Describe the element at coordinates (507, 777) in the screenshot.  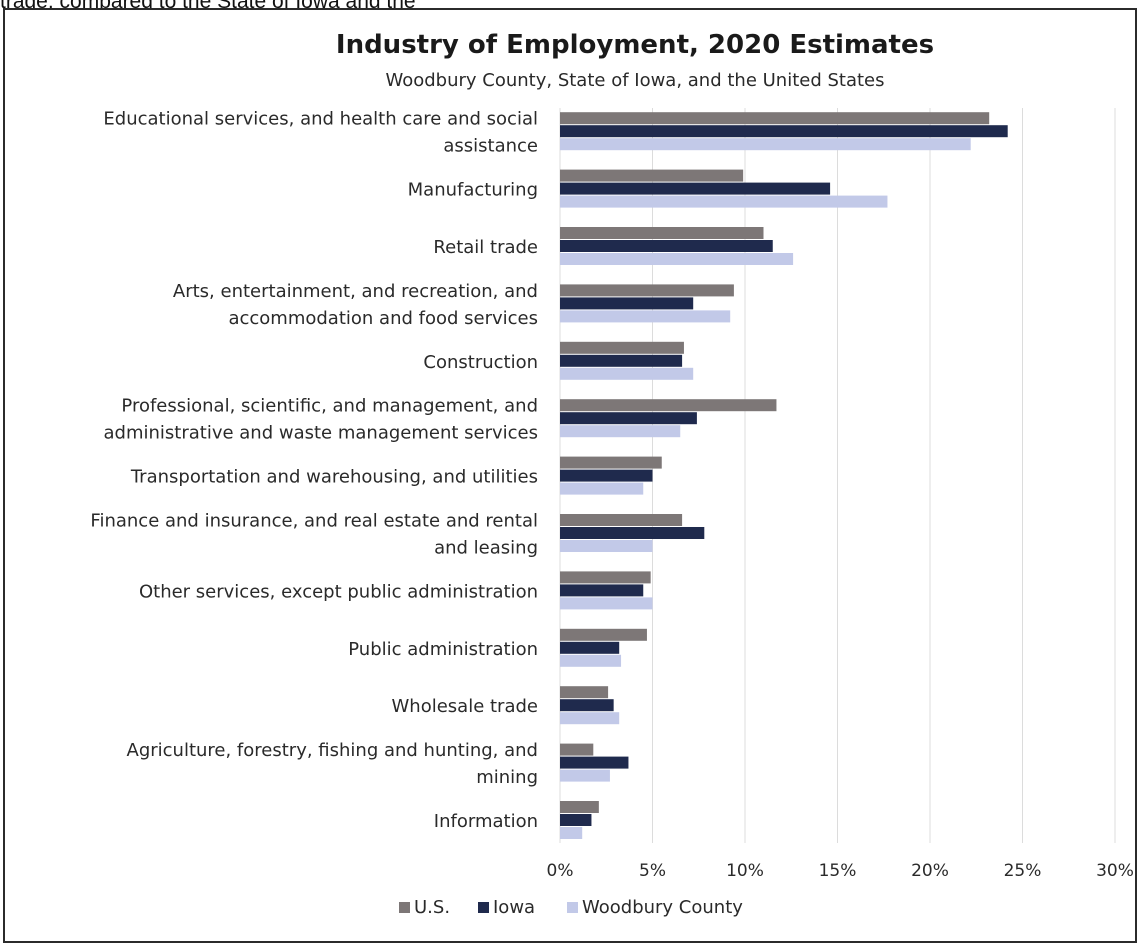
I see `category-label: mining` at that location.